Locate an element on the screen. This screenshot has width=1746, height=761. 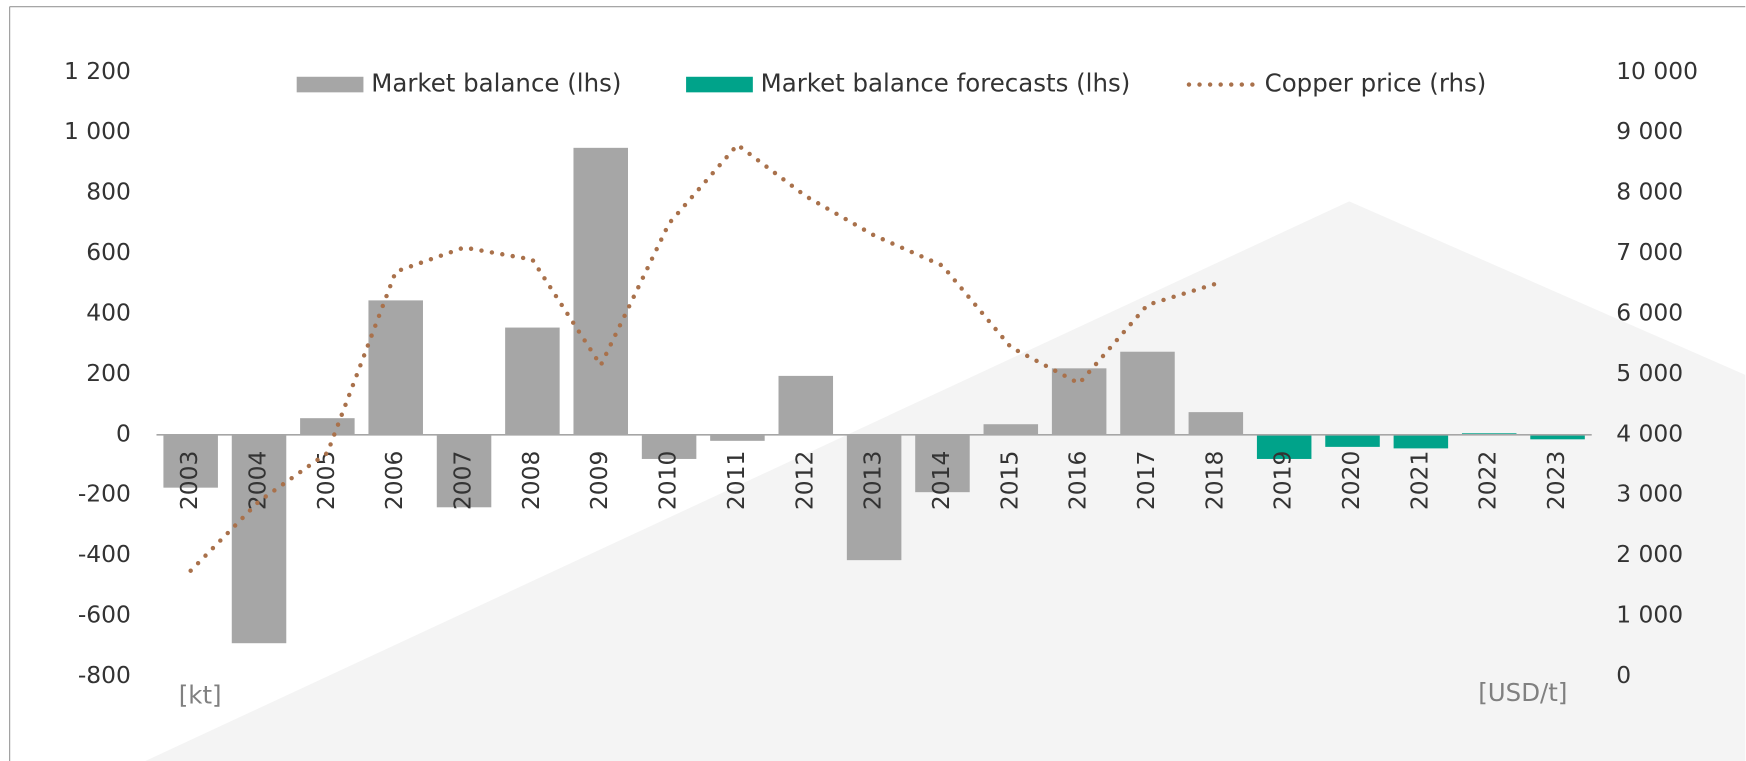
y-tick-label: -800 is located at coordinates (104, 675).